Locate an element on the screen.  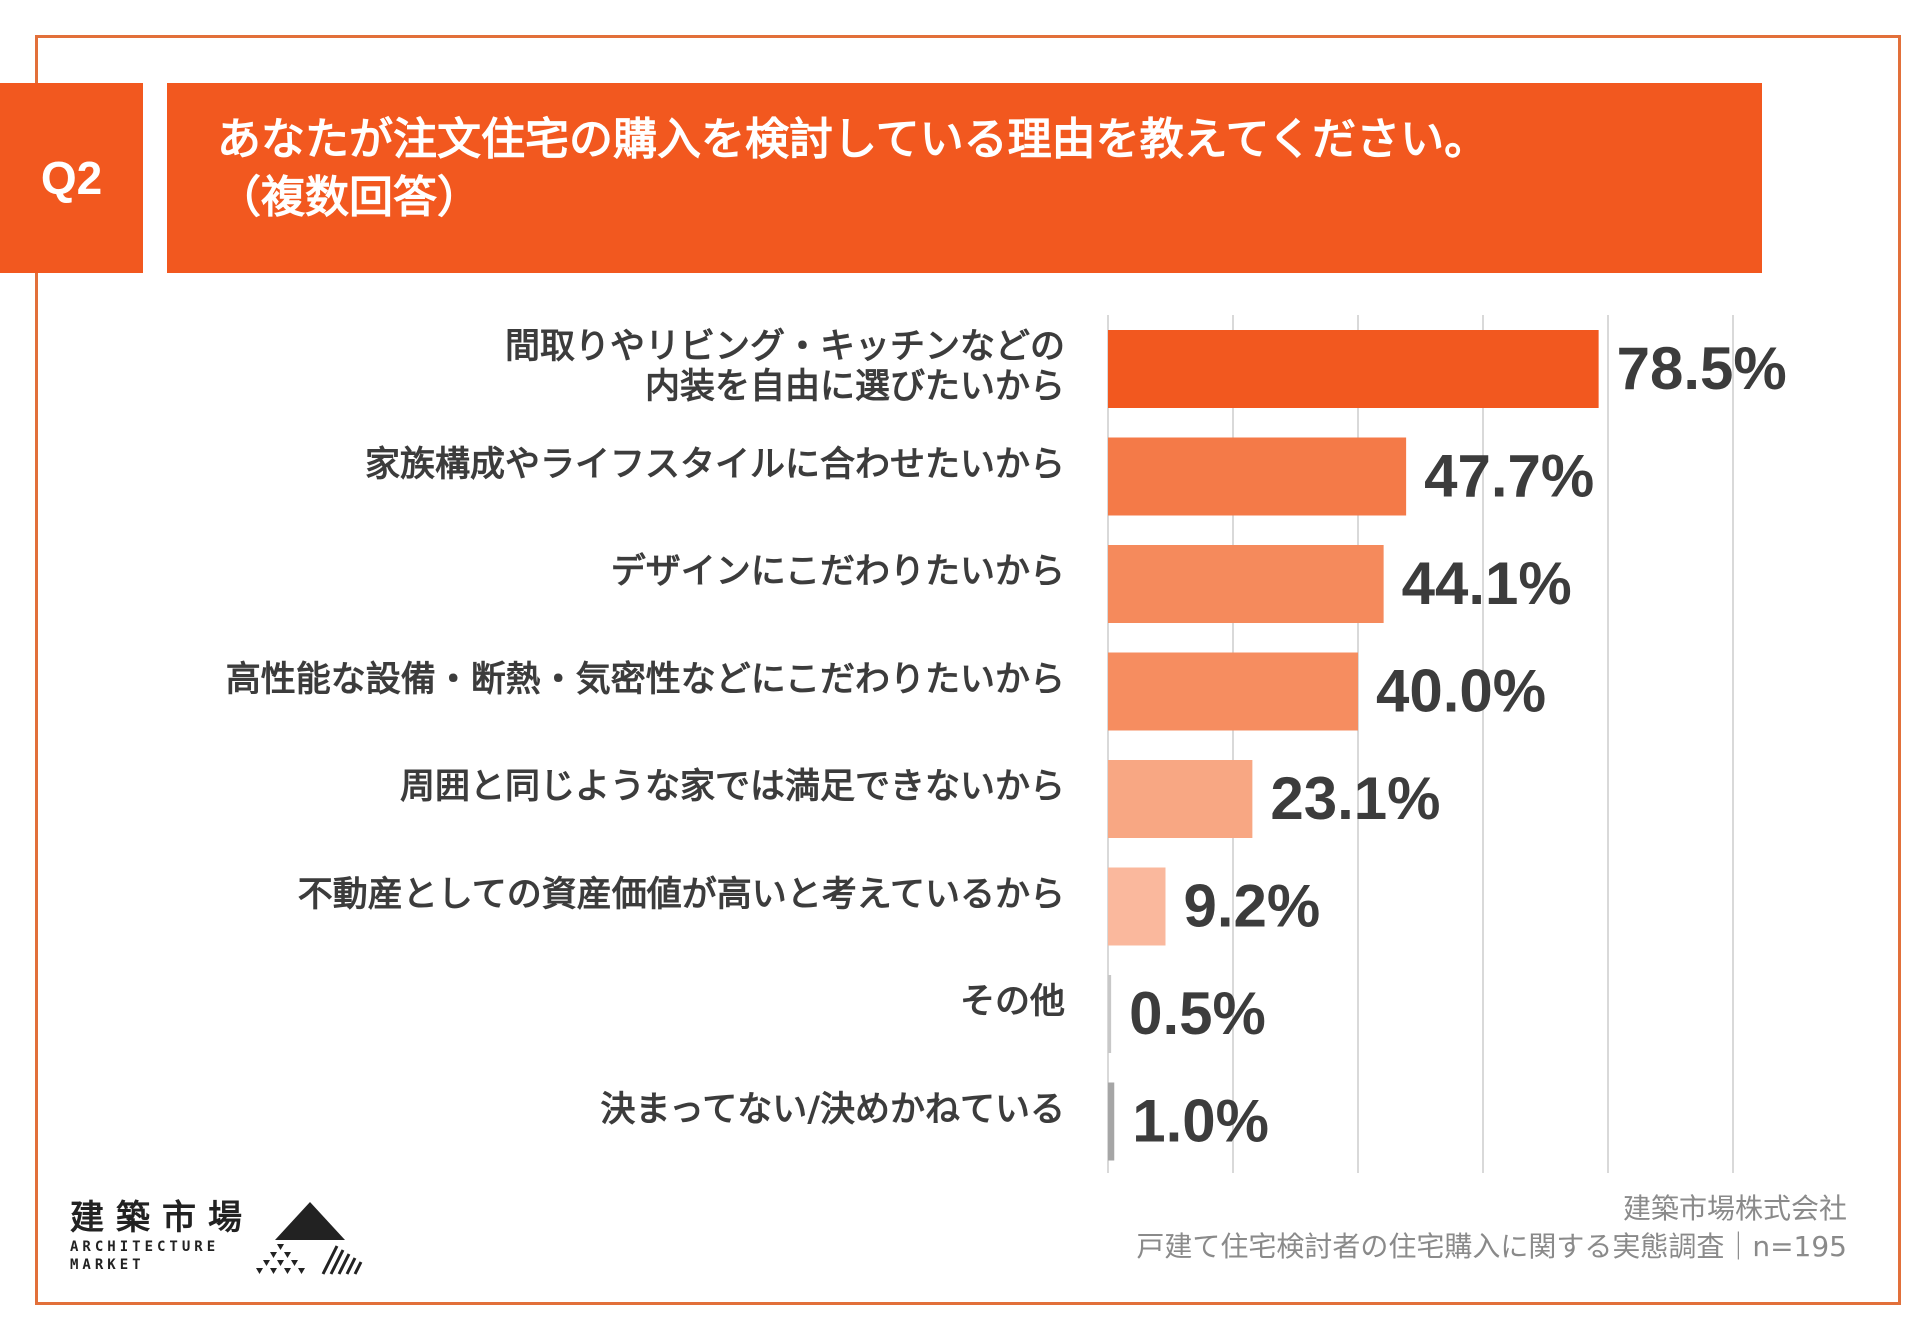
question-number-badge: Q2 is located at coordinates (71, 178).